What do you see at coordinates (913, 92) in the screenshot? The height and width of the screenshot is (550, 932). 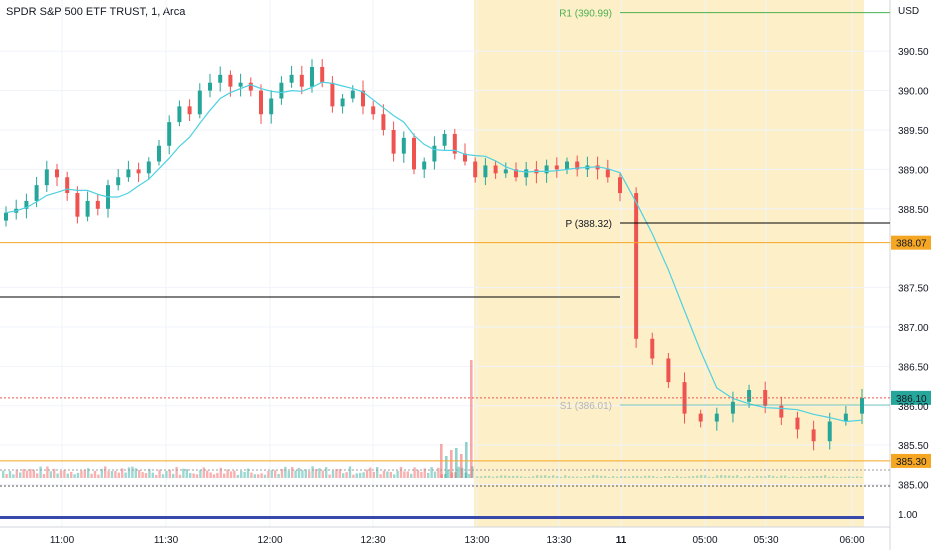 I see `y-tick-label: 390.00` at bounding box center [913, 92].